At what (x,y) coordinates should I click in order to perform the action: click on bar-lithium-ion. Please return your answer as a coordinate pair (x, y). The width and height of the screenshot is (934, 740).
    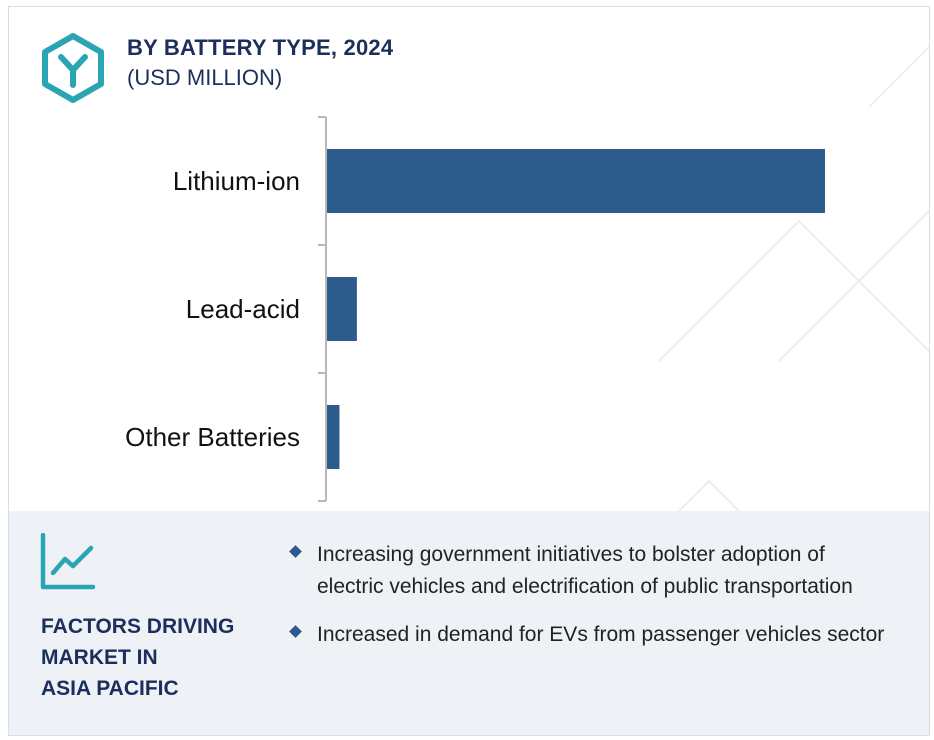
    Looking at the image, I should click on (576, 181).